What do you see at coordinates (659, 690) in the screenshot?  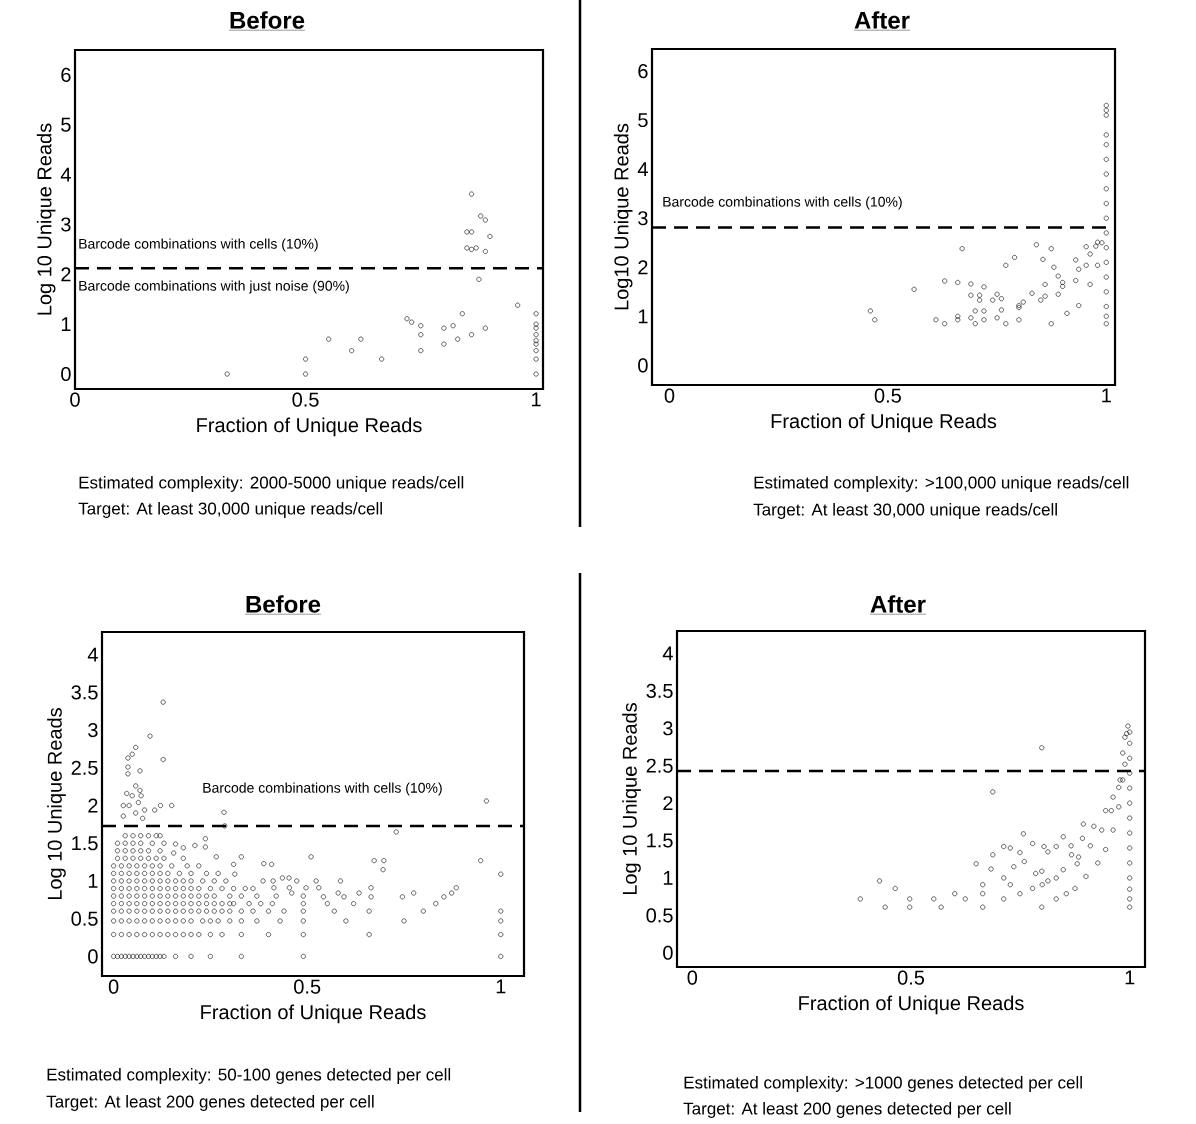 I see `y-tick-label: 3.5` at bounding box center [659, 690].